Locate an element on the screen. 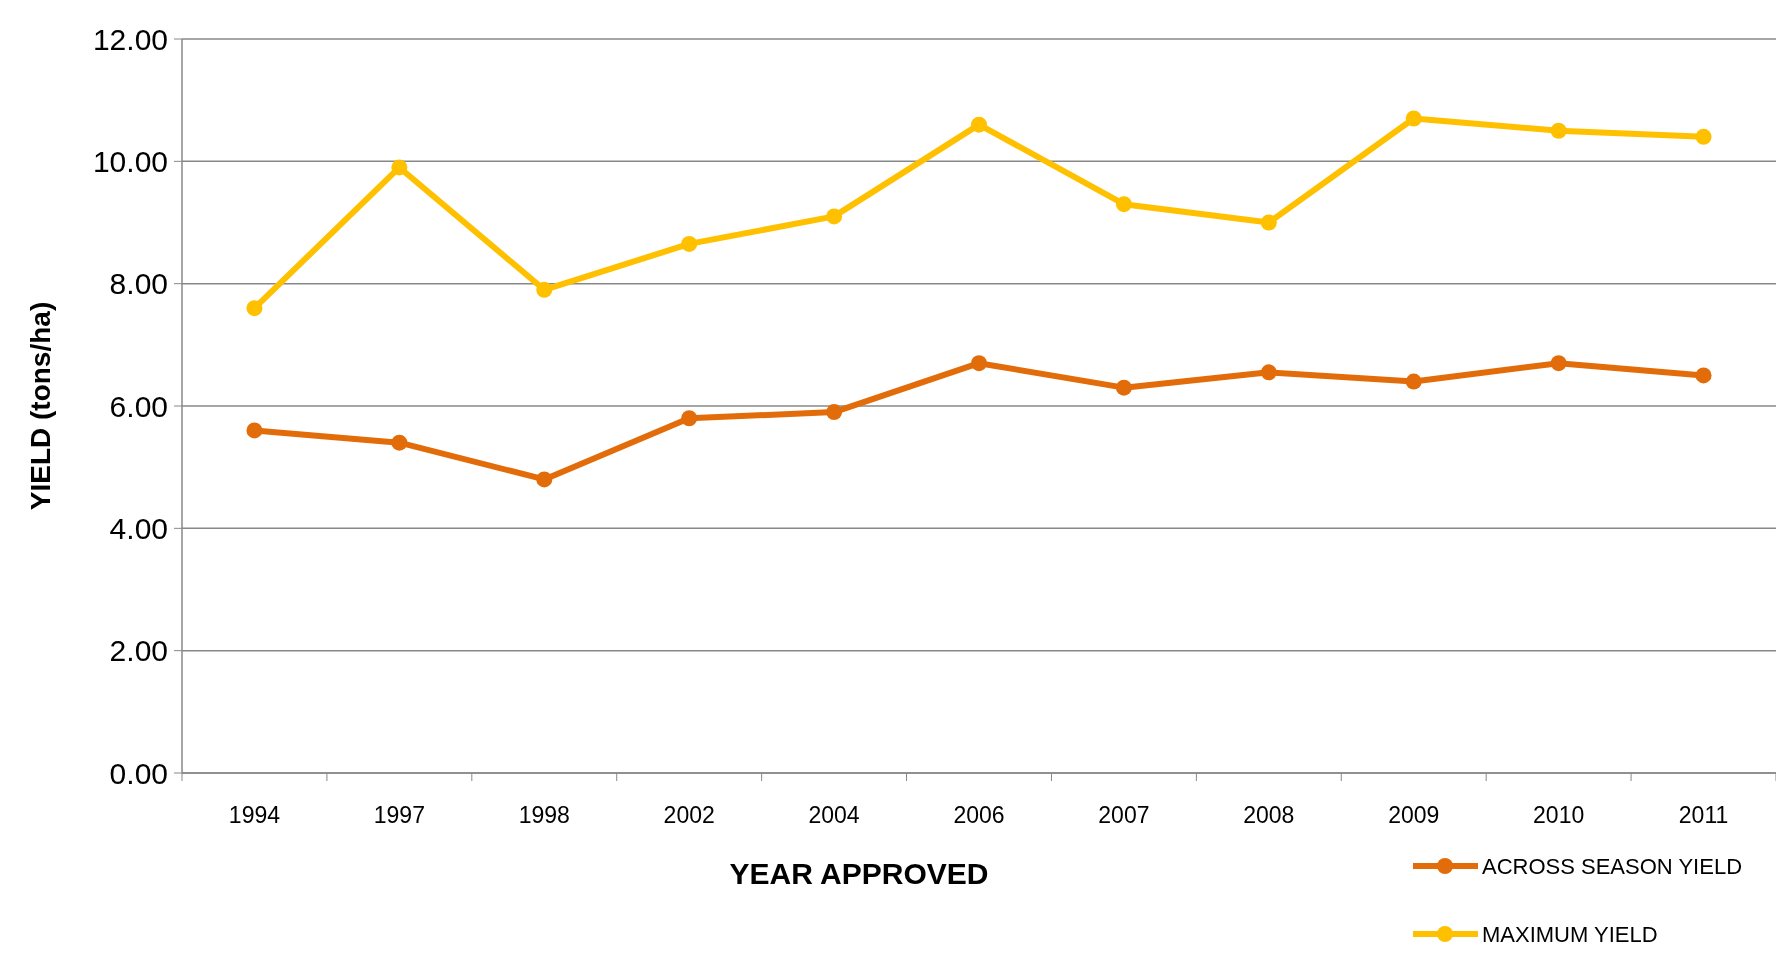 The width and height of the screenshot is (1784, 953). x-tick-label: 2006 is located at coordinates (979, 815).